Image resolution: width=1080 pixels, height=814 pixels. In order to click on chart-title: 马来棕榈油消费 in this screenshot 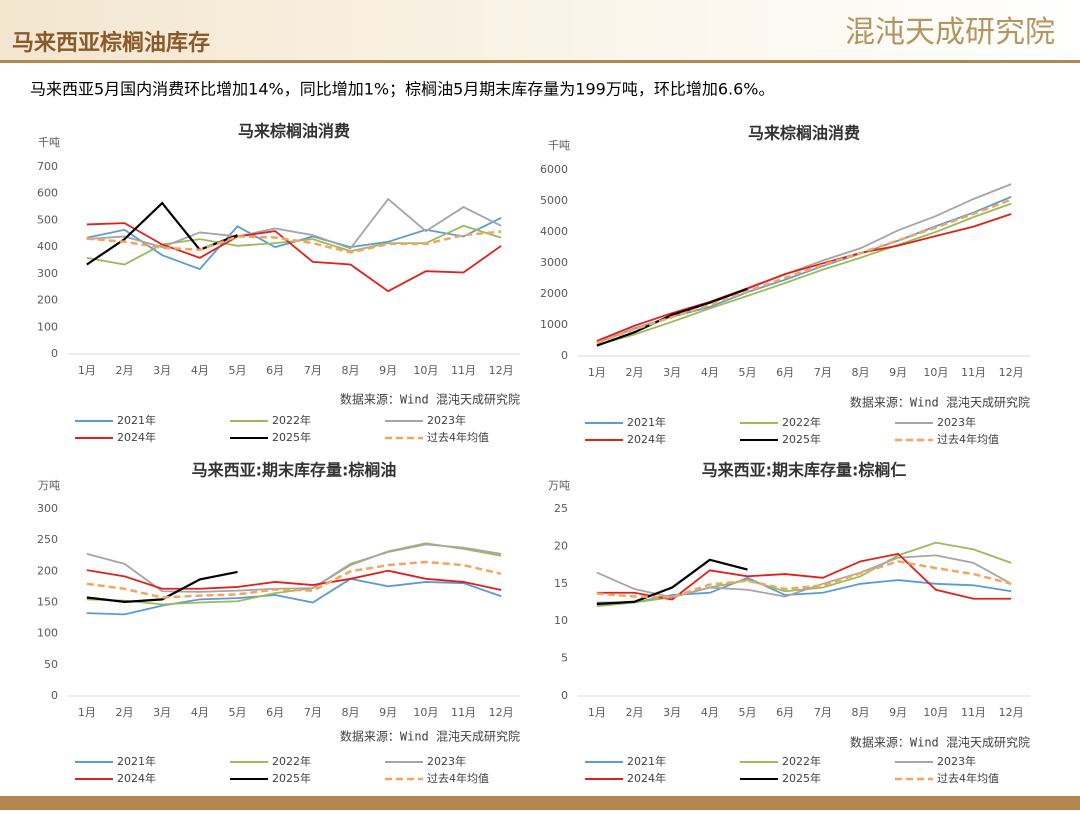, I will do `click(294, 131)`.